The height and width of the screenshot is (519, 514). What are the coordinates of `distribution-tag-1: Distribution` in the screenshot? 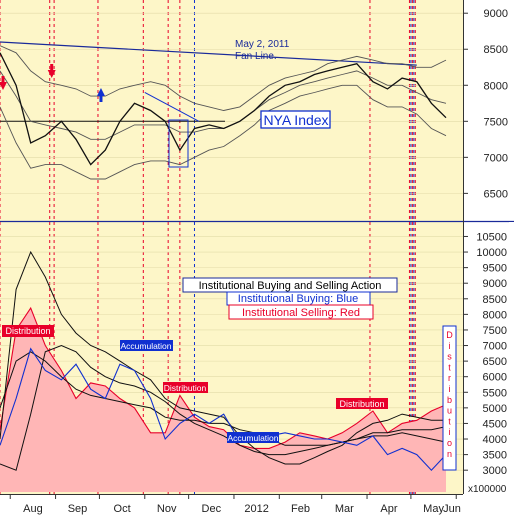 It's located at (27, 331).